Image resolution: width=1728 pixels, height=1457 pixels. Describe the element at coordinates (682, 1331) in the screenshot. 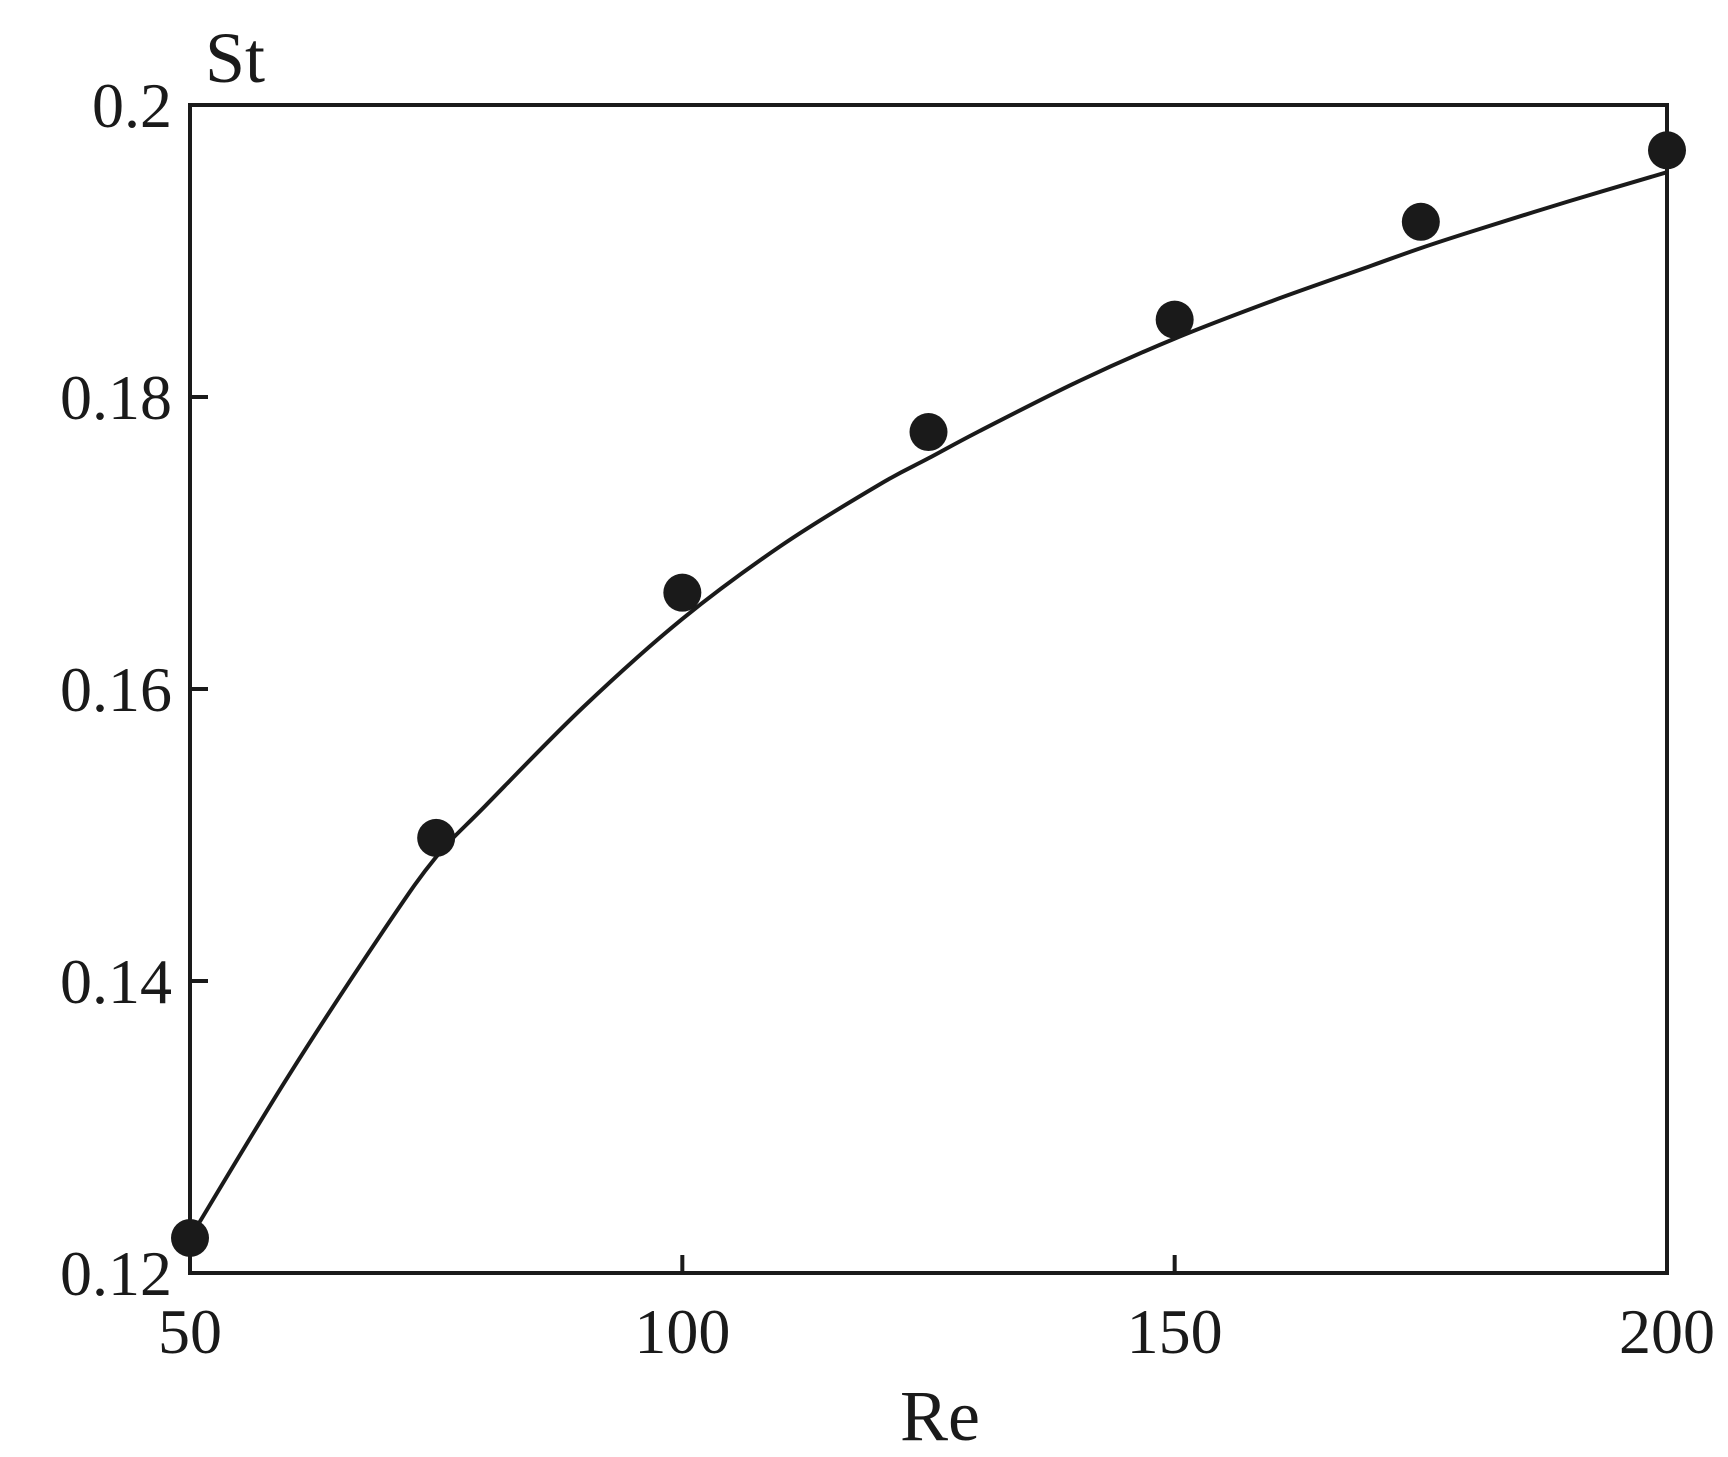

I see `x-tick-label: 100` at that location.